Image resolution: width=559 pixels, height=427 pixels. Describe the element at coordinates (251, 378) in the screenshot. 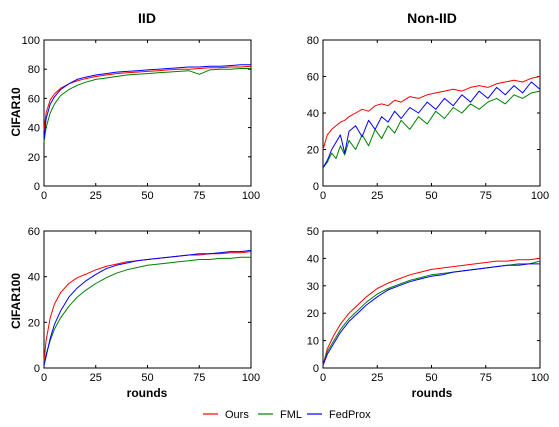

I see `iid-cifar100-xtick-label: 100` at that location.